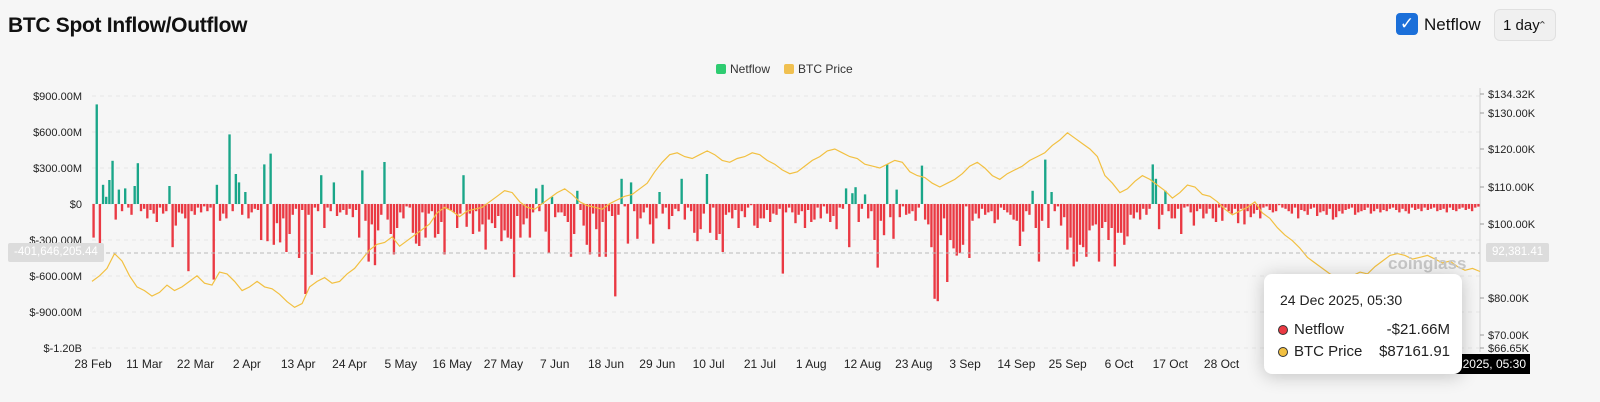 The image size is (1600, 402). I want to click on netflow-toggle-label: Netflow, so click(1452, 24).